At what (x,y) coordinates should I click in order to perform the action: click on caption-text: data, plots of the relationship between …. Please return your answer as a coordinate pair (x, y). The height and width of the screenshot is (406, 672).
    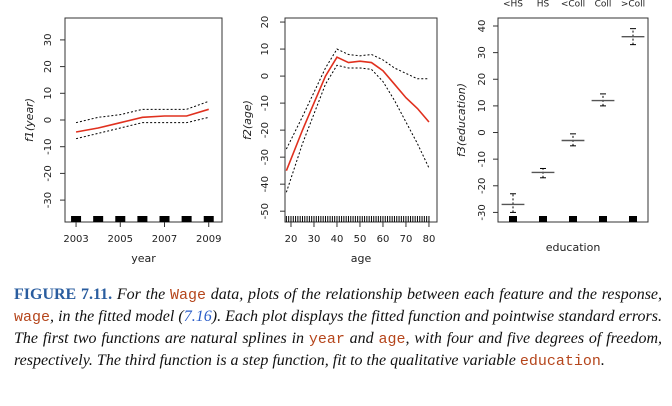
    Looking at the image, I should click on (434, 294).